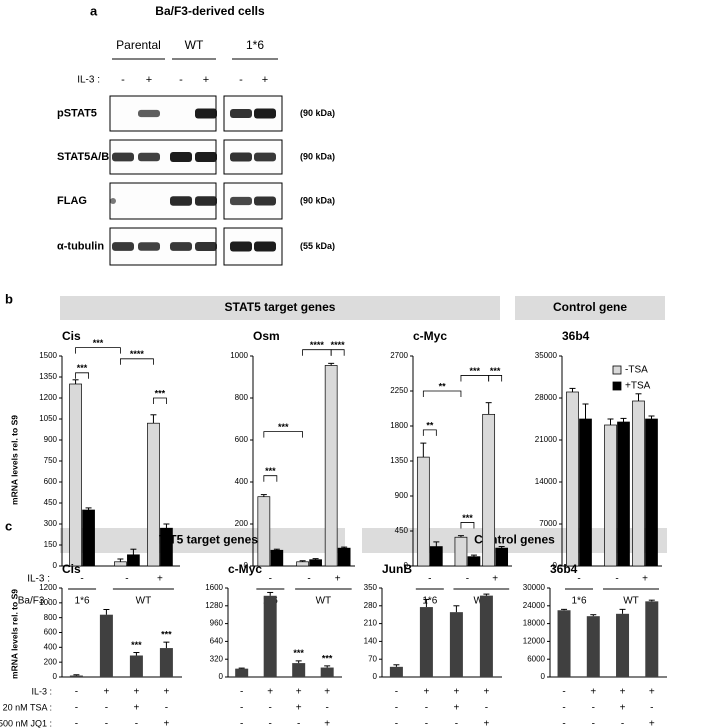 This screenshot has height=728, width=707. Describe the element at coordinates (280, 307) in the screenshot. I see `section-header: STAT5 target genes` at that location.